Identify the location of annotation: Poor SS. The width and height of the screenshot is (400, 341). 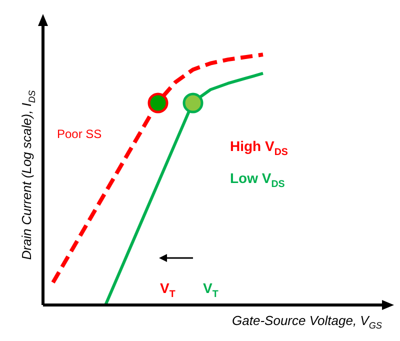
(79, 134).